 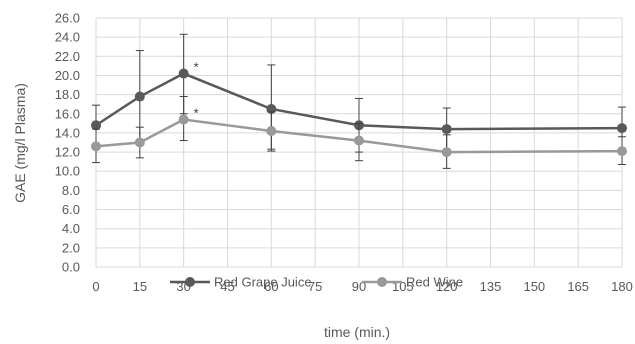 What do you see at coordinates (578, 286) in the screenshot?
I see `x-tick-label: 165` at bounding box center [578, 286].